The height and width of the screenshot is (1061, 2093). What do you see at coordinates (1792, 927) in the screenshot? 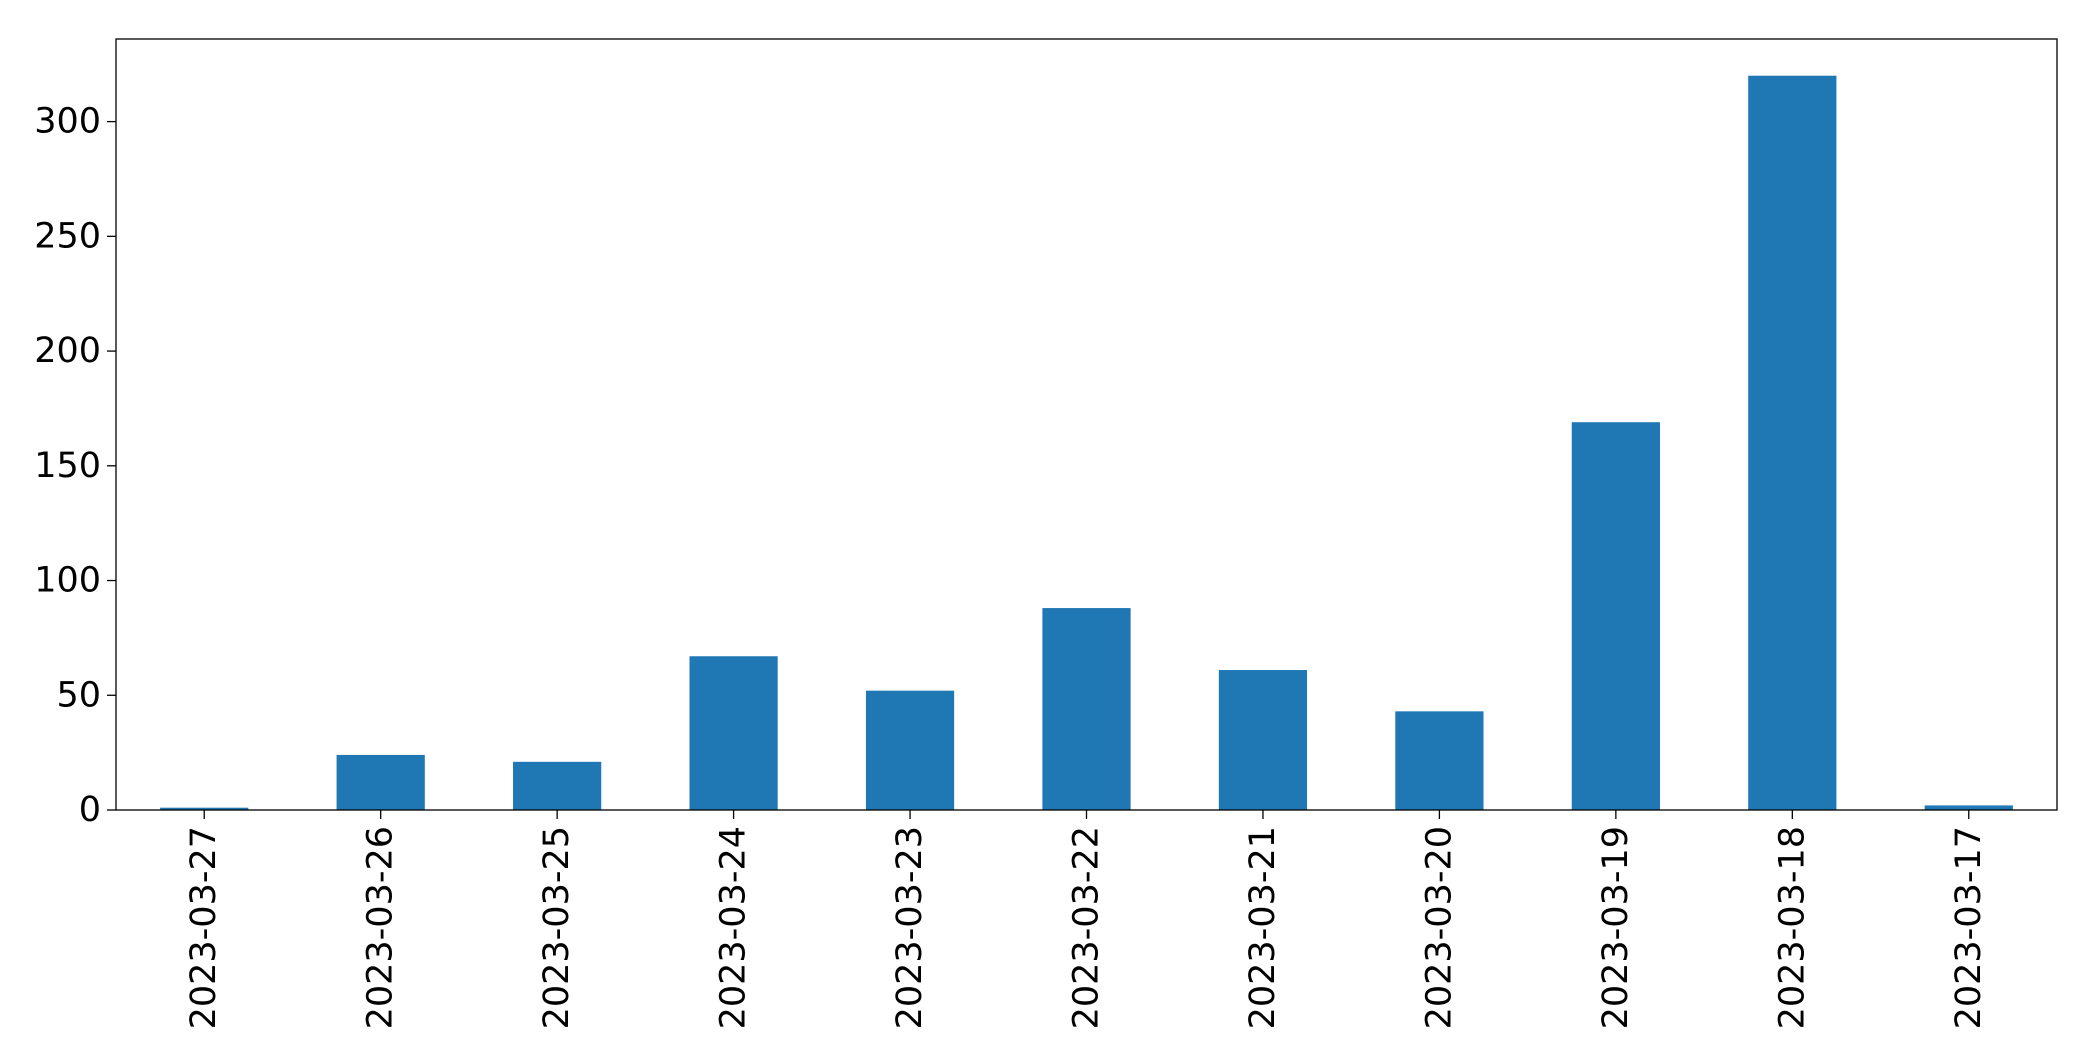
I see `x-tick-label: 2023-03-18` at bounding box center [1792, 927].